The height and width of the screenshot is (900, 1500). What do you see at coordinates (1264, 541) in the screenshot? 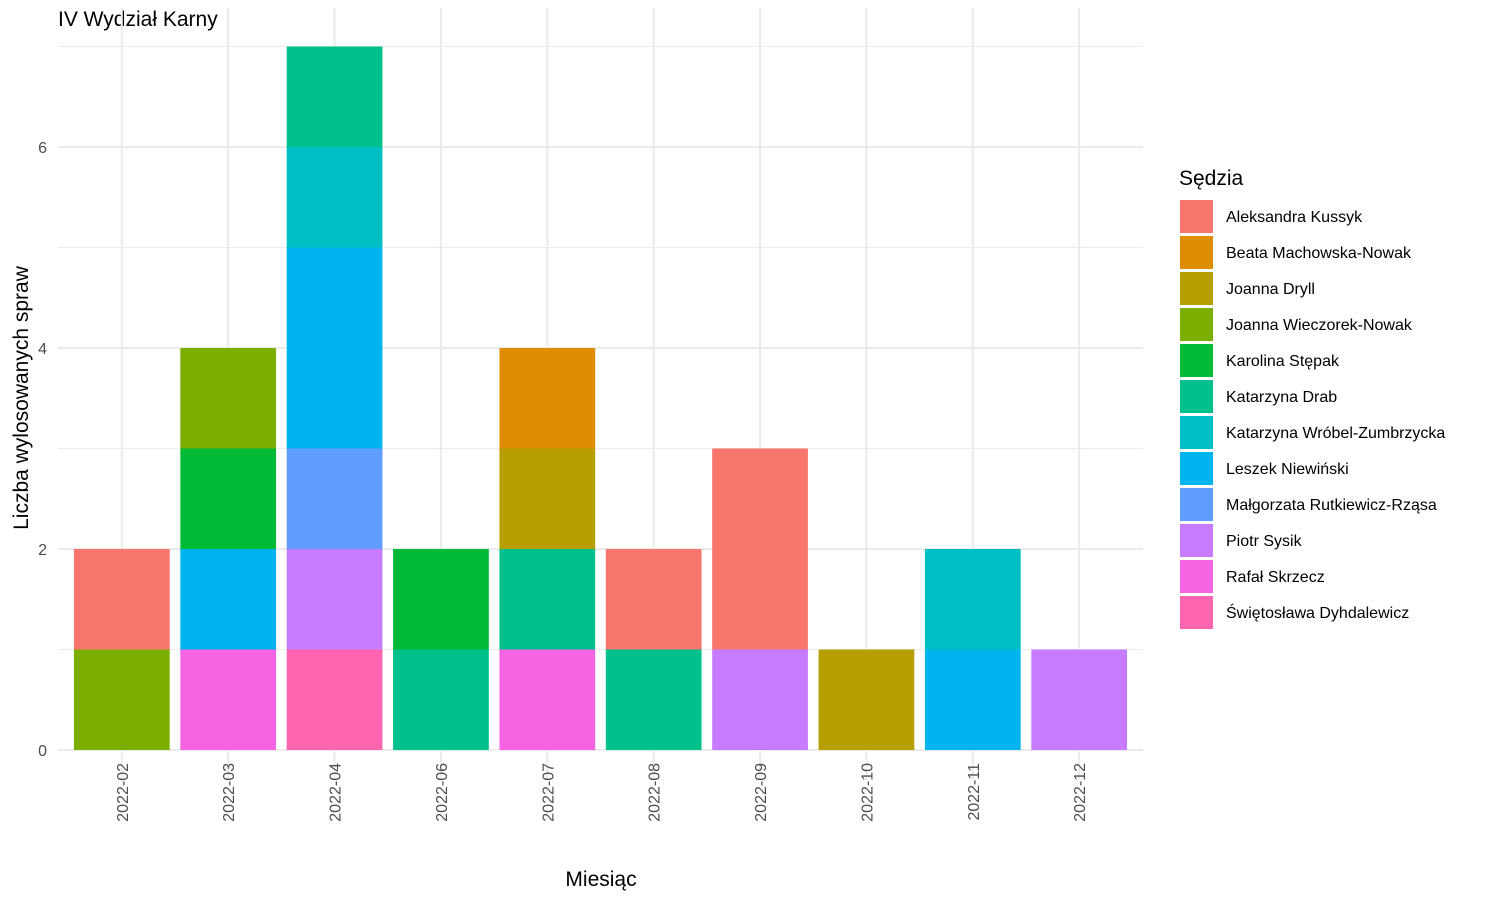
I see `legend-label: Piotr Sysik` at bounding box center [1264, 541].